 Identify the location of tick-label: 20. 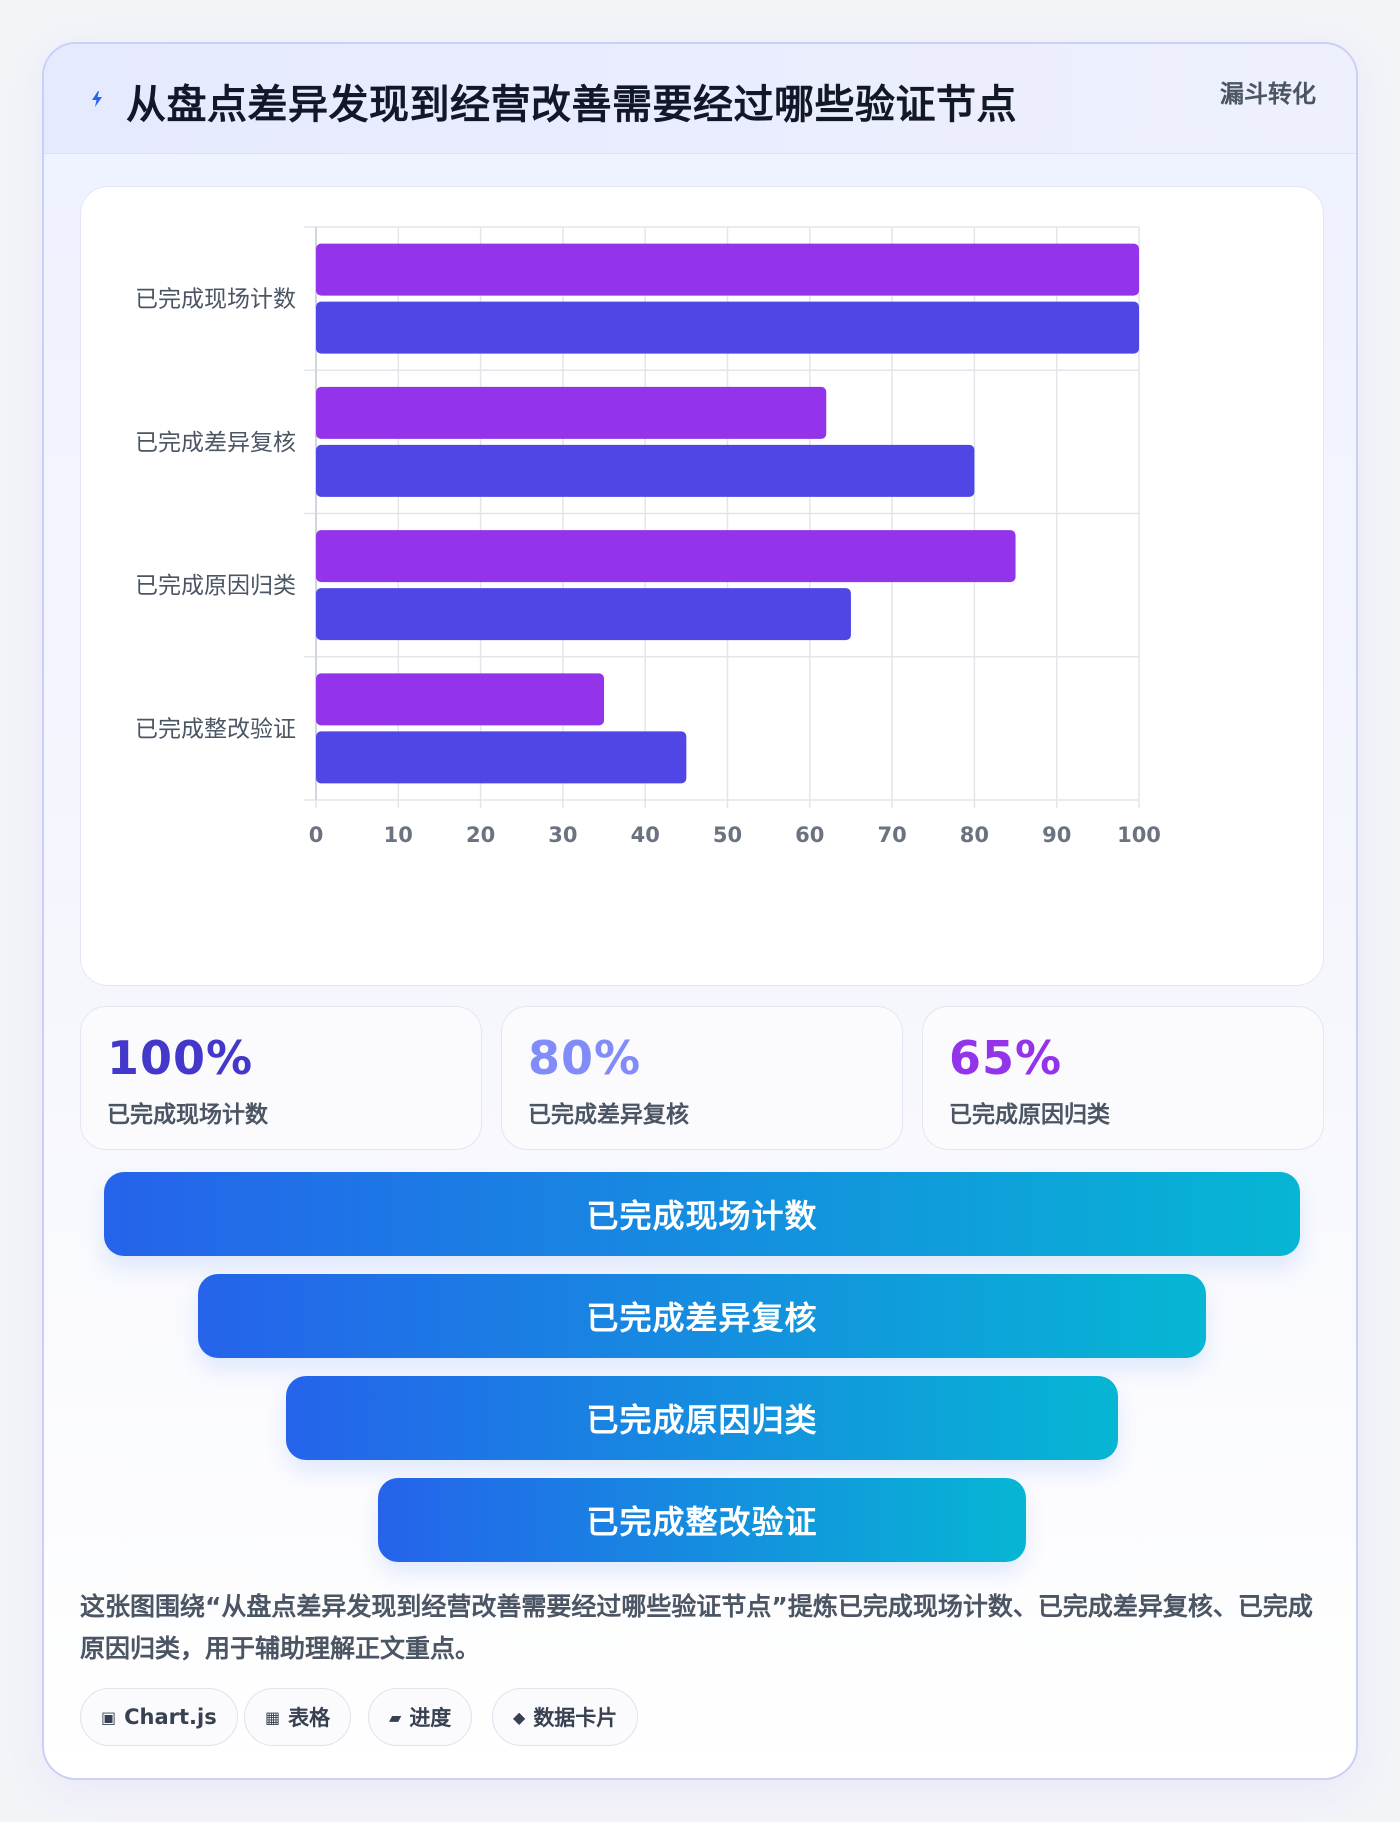
(480, 835).